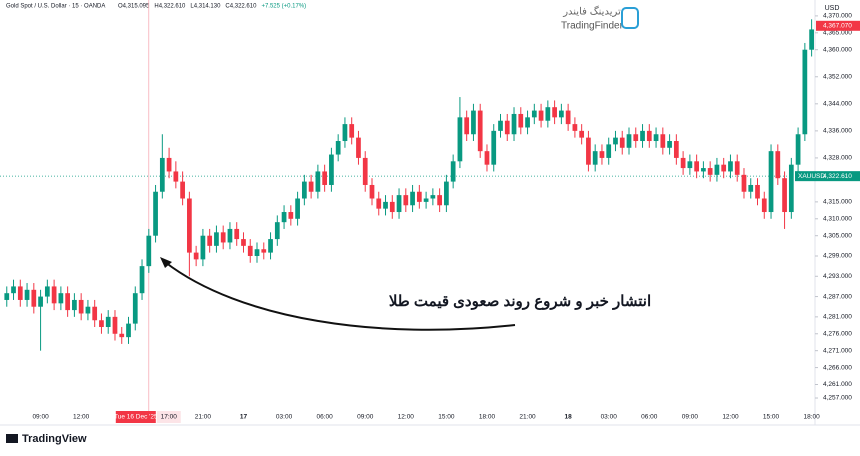 This screenshot has height=456, width=860. What do you see at coordinates (837, 219) in the screenshot?
I see `y-tick-label: 4,310.000` at bounding box center [837, 219].